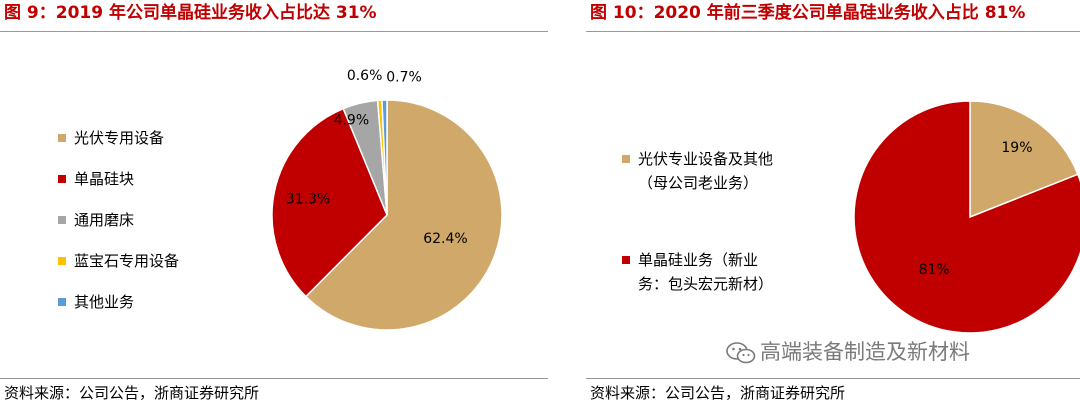  I want to click on watermark-text: 高端装备制造及新材料, so click(865, 352).